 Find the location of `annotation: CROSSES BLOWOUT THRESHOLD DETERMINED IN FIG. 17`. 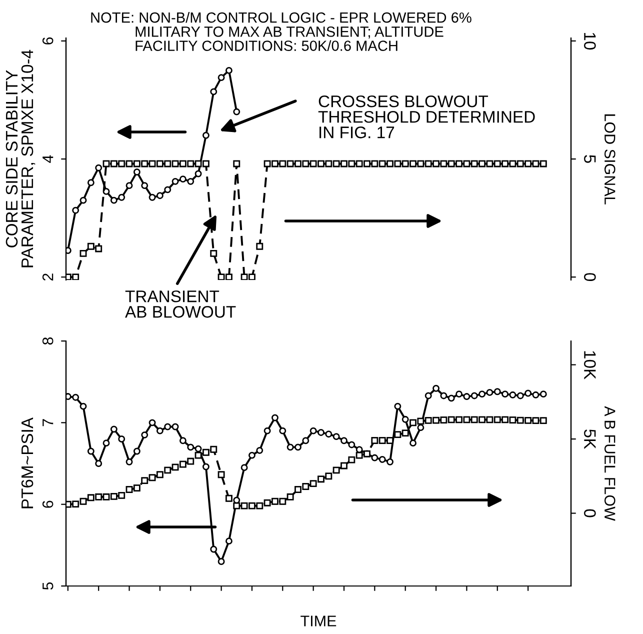

annotation: CROSSES BLOWOUT THRESHOLD DETERMINED IN FIG. 17 is located at coordinates (426, 116).